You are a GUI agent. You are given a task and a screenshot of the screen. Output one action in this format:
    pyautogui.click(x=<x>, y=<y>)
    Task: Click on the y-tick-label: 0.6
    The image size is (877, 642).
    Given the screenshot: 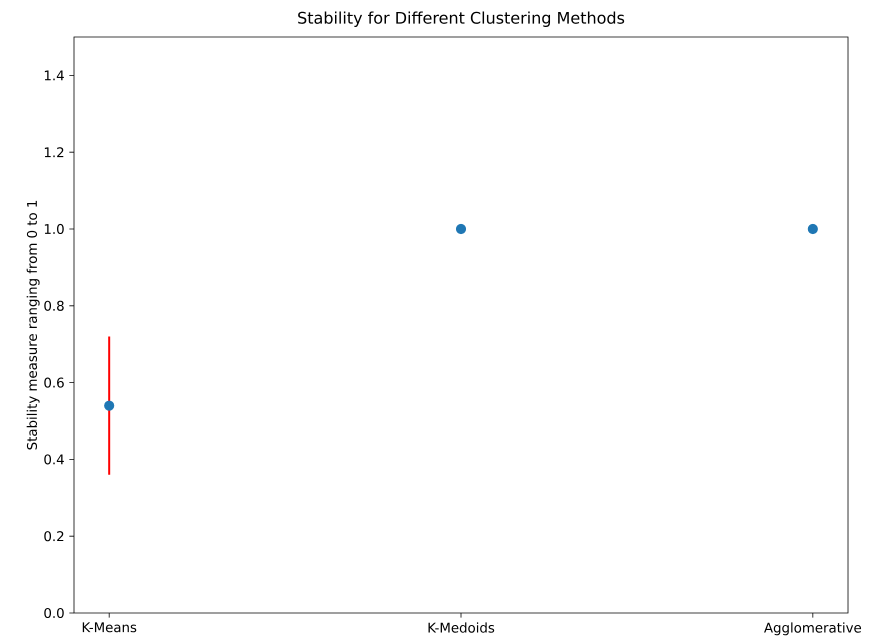 What is the action you would take?
    pyautogui.click(x=54, y=383)
    